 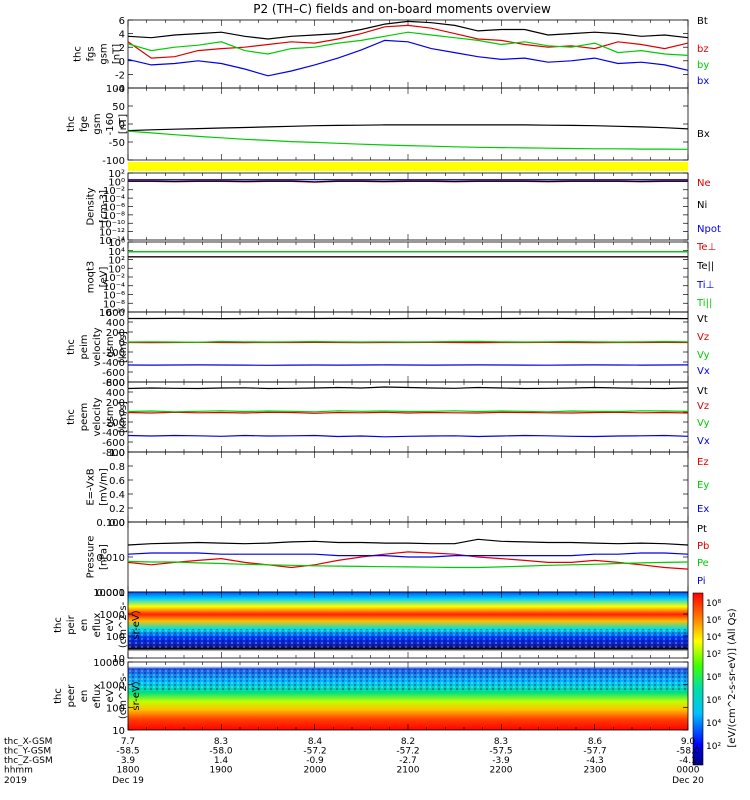 I want to click on series-line-Vy, so click(x=408, y=411).